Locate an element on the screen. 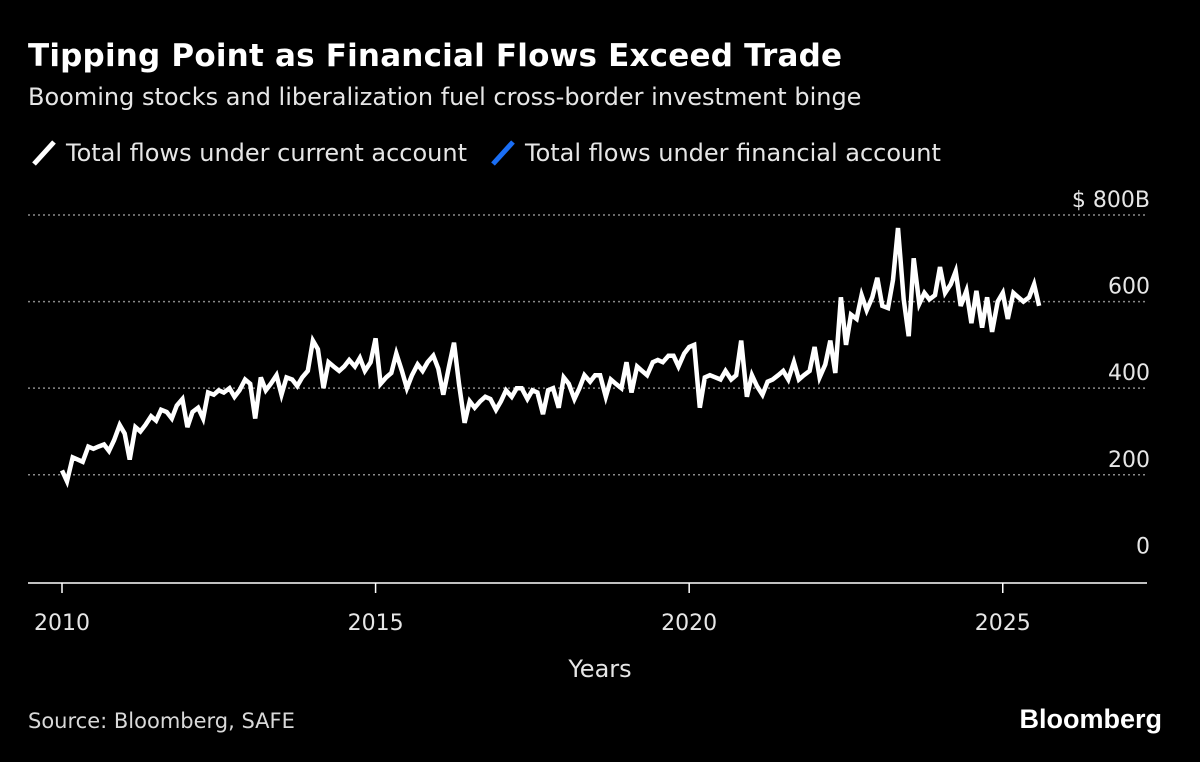  legend-label-current-account: Total flows under current account is located at coordinates (266, 153).